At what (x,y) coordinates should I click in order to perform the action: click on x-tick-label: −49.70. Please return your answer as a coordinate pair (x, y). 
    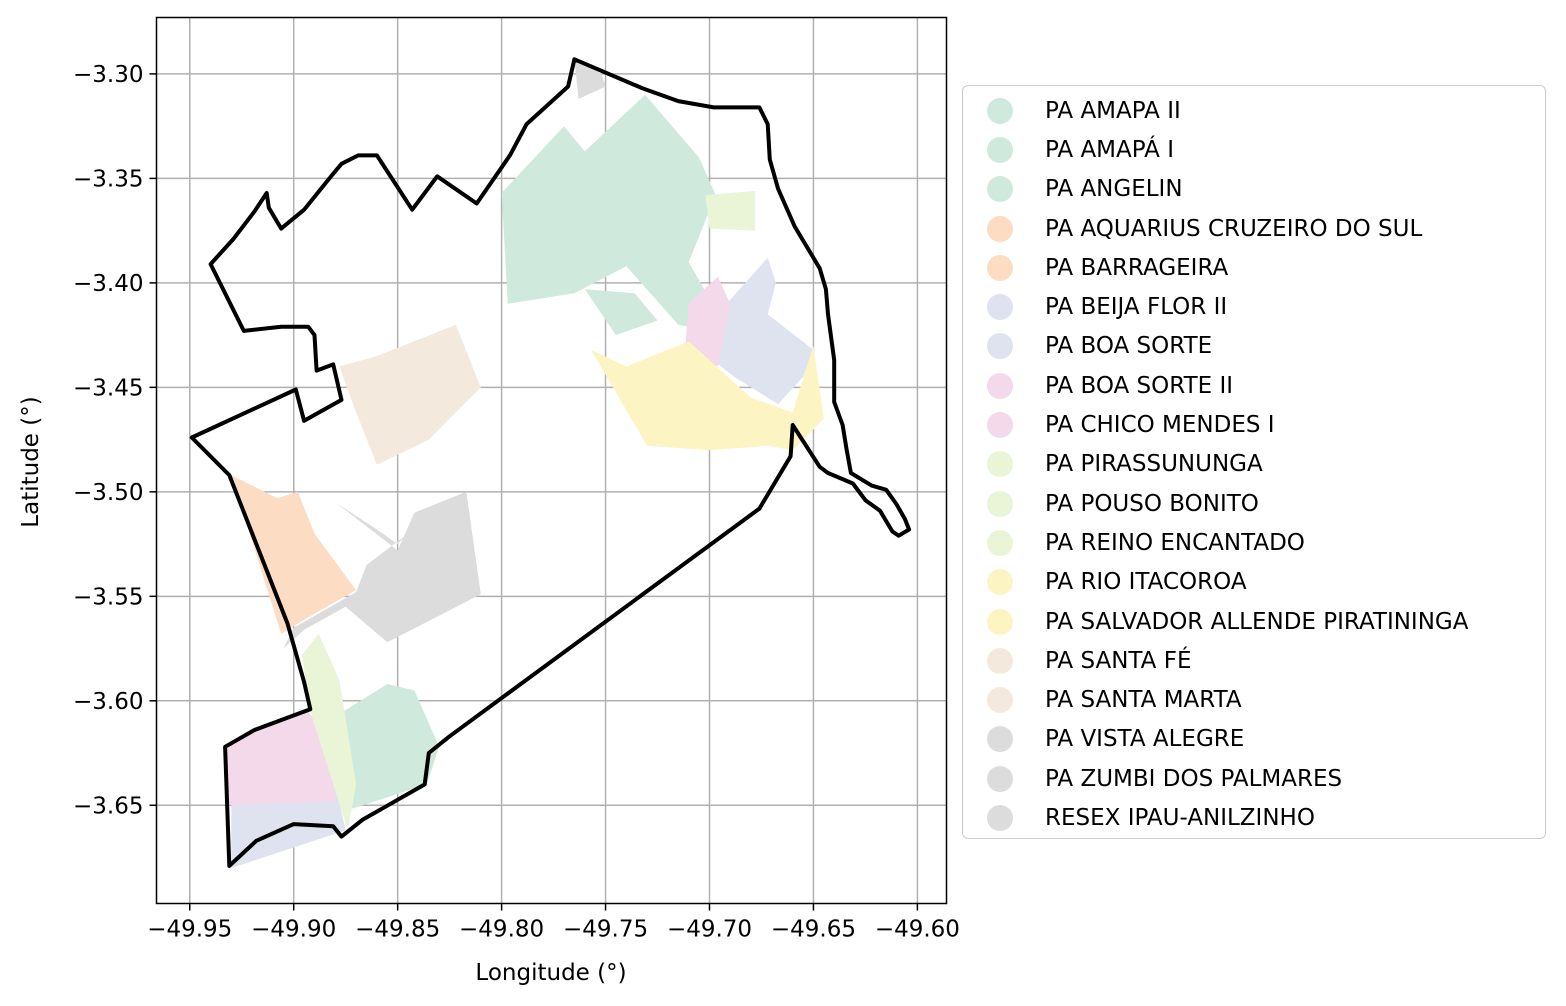
    Looking at the image, I should click on (709, 930).